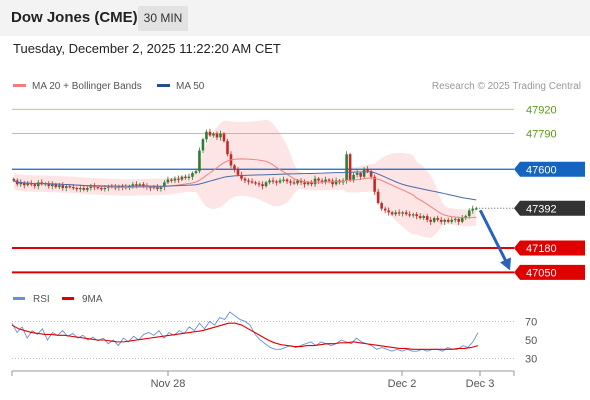  I want to click on level-label-47180: 47180, so click(541, 249).